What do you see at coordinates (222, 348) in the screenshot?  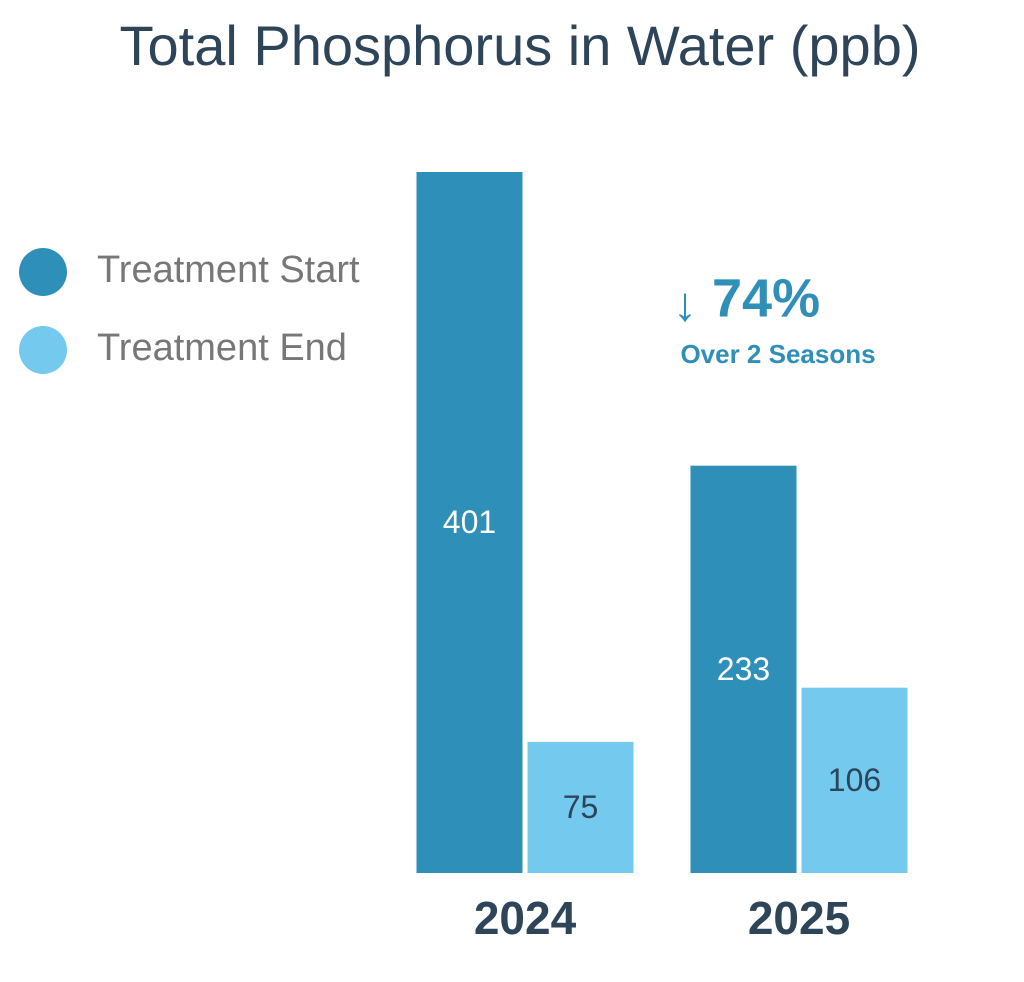 I see `legend-label: Treatment End` at bounding box center [222, 348].